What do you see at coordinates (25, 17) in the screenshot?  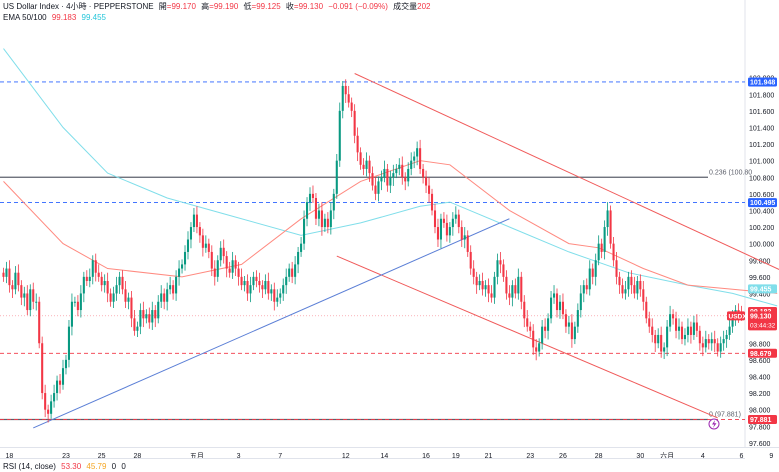 I see `ema-label: EMA 50/100` at bounding box center [25, 17].